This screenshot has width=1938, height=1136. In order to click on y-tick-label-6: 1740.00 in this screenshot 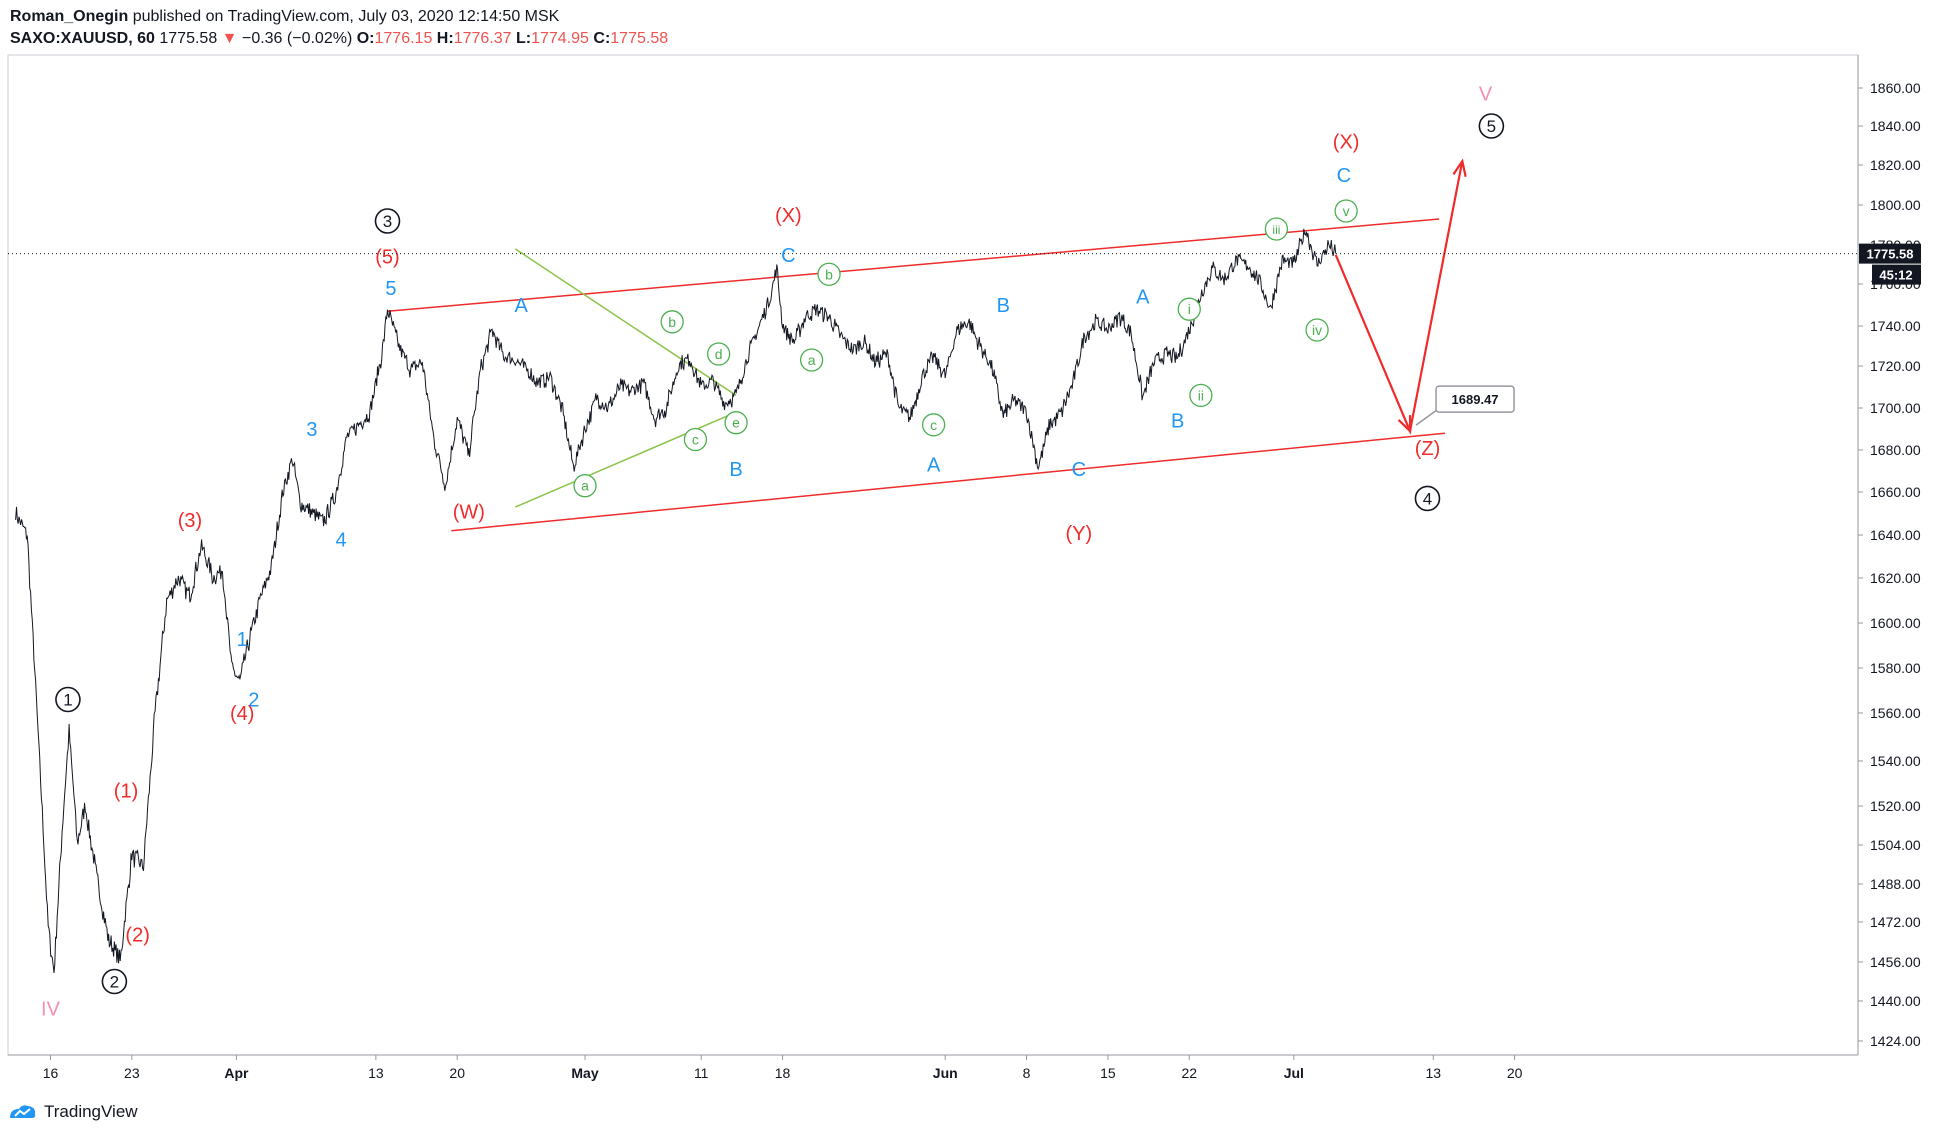, I will do `click(1895, 326)`.